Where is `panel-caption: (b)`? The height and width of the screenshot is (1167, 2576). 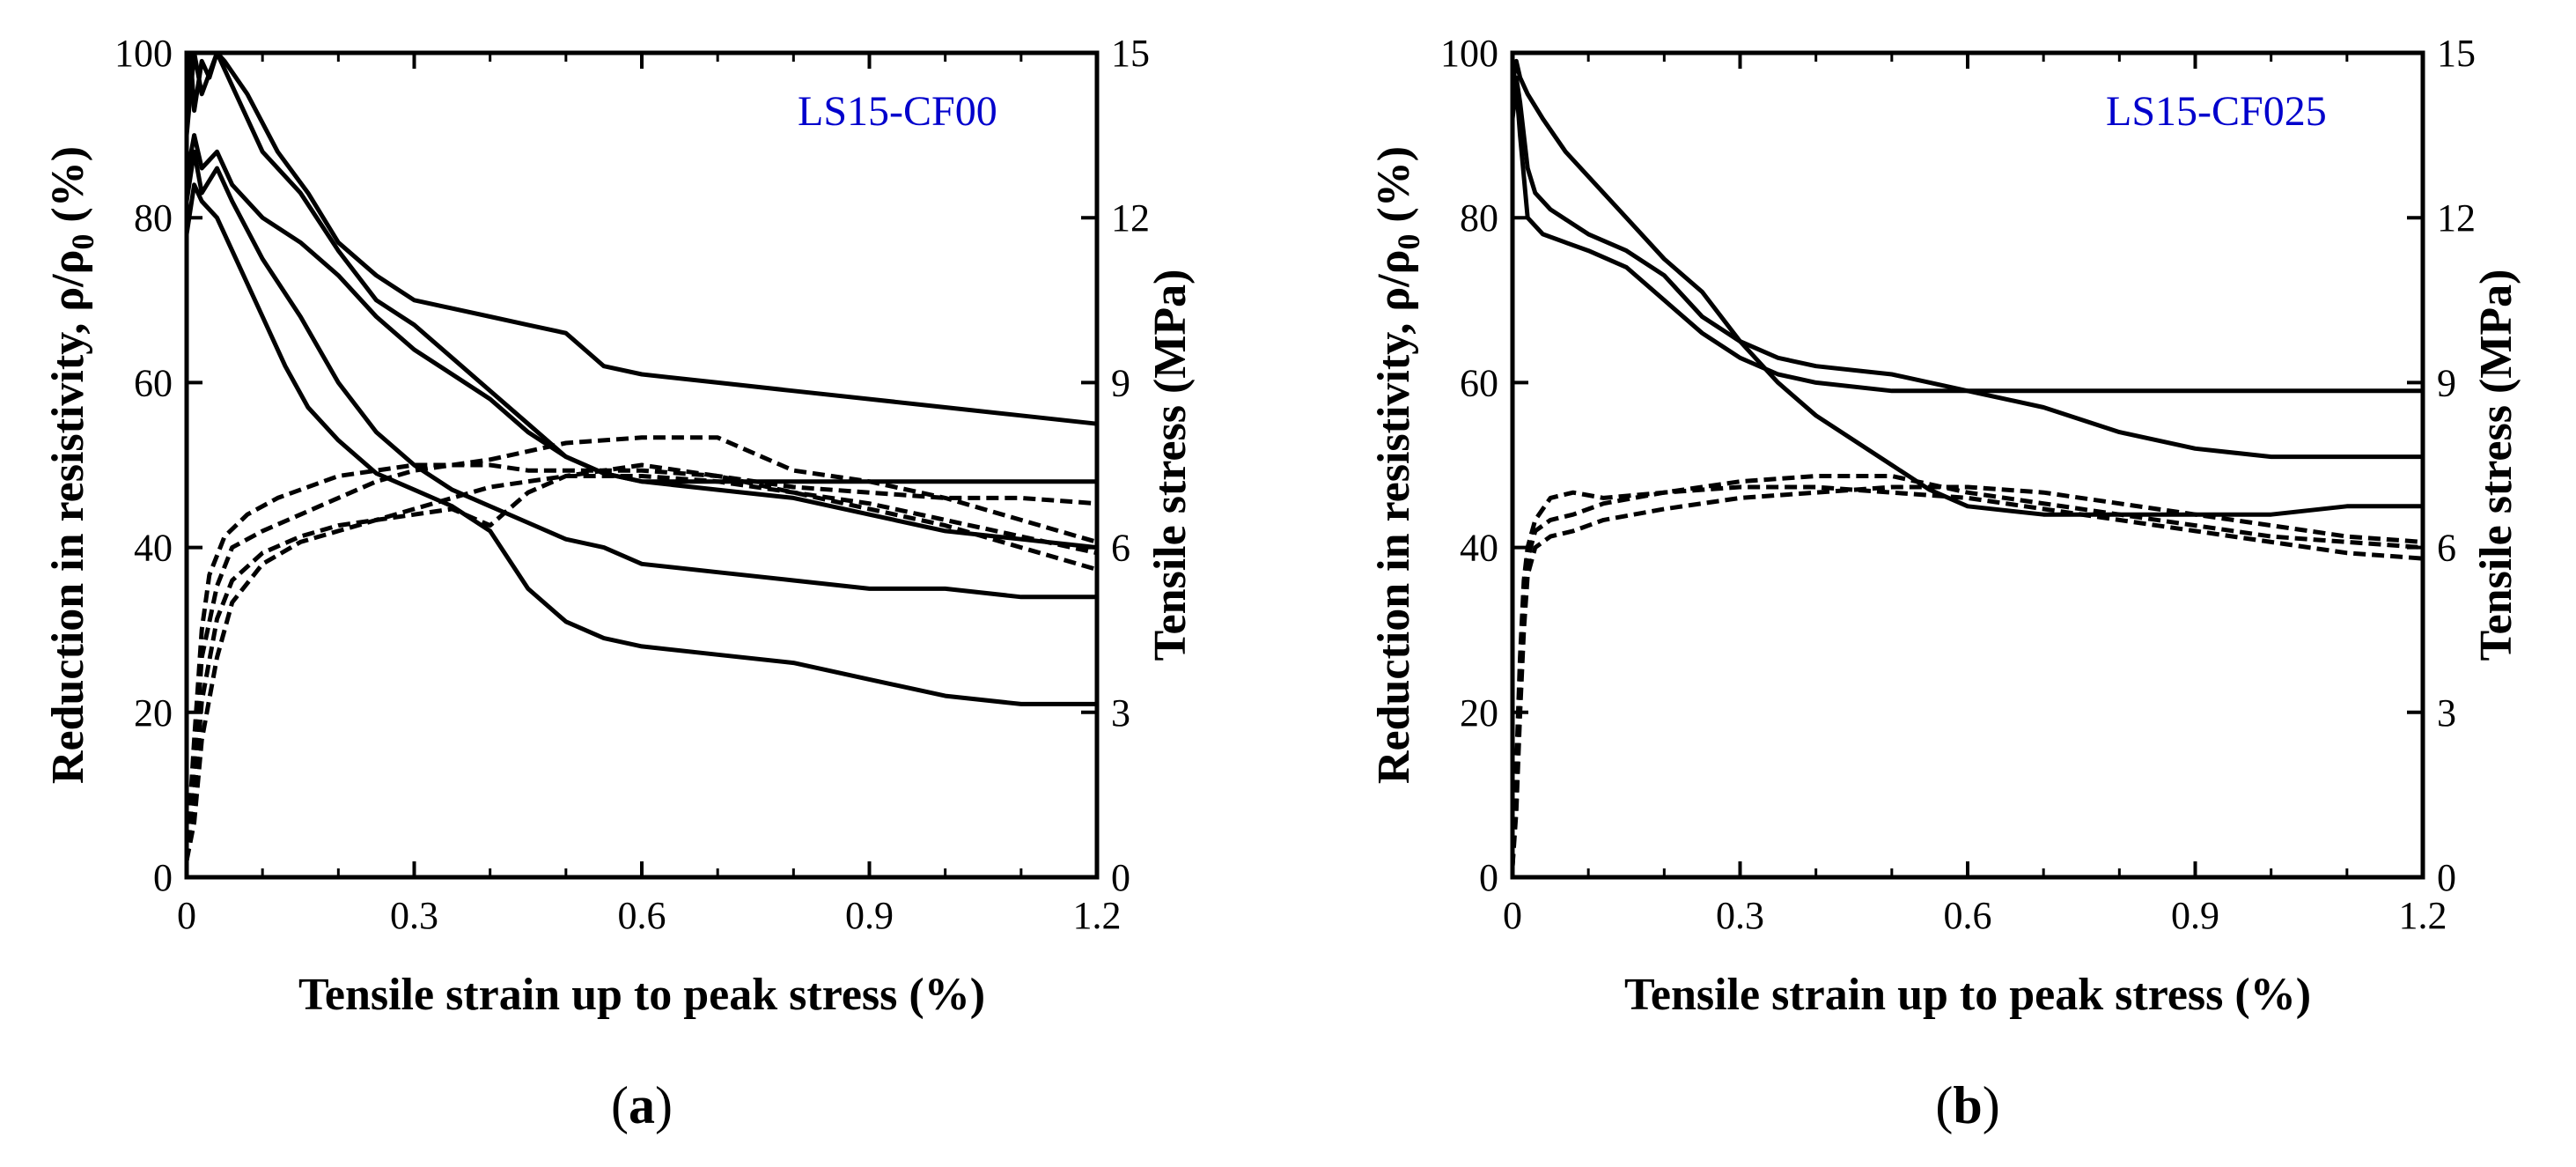 panel-caption: (b) is located at coordinates (1967, 1105).